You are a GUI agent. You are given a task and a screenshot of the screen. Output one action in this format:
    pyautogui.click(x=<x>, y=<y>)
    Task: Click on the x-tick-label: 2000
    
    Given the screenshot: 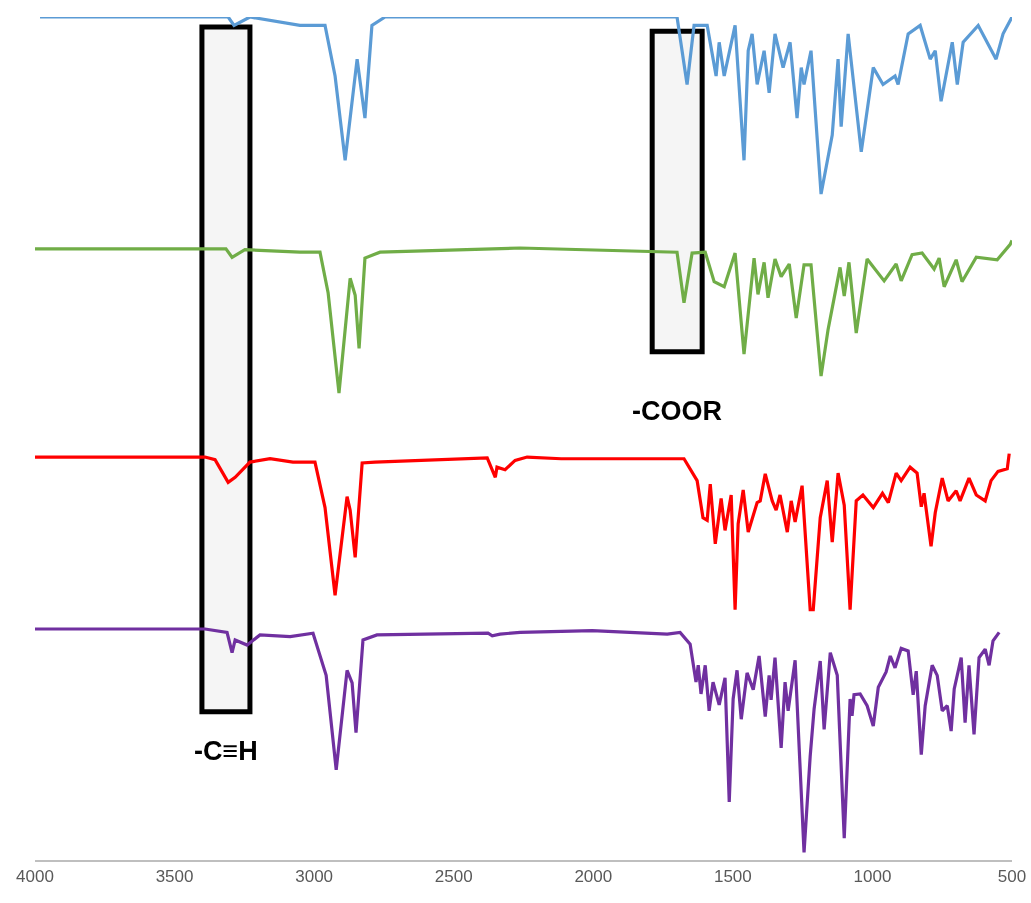 What is the action you would take?
    pyautogui.click(x=593, y=877)
    